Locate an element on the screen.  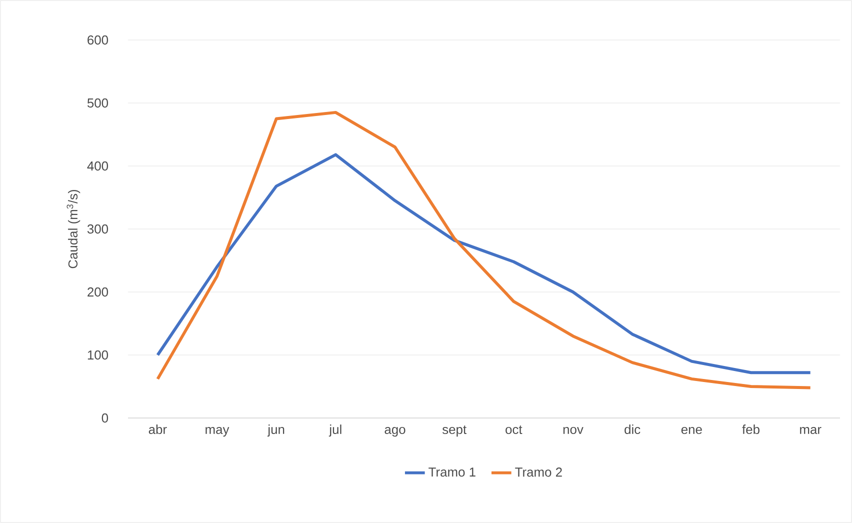
x-tick-label: ene is located at coordinates (691, 430).